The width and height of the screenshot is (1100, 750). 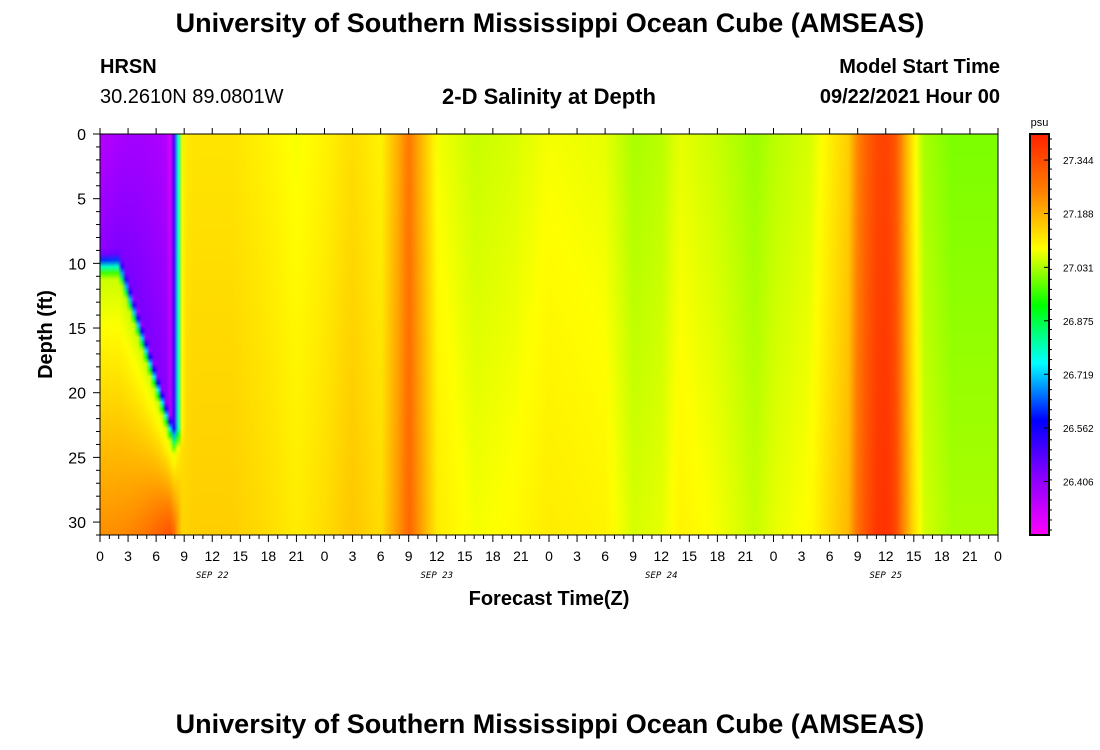 I want to click on y-axis-title: Depth (ft), so click(x=46, y=334).